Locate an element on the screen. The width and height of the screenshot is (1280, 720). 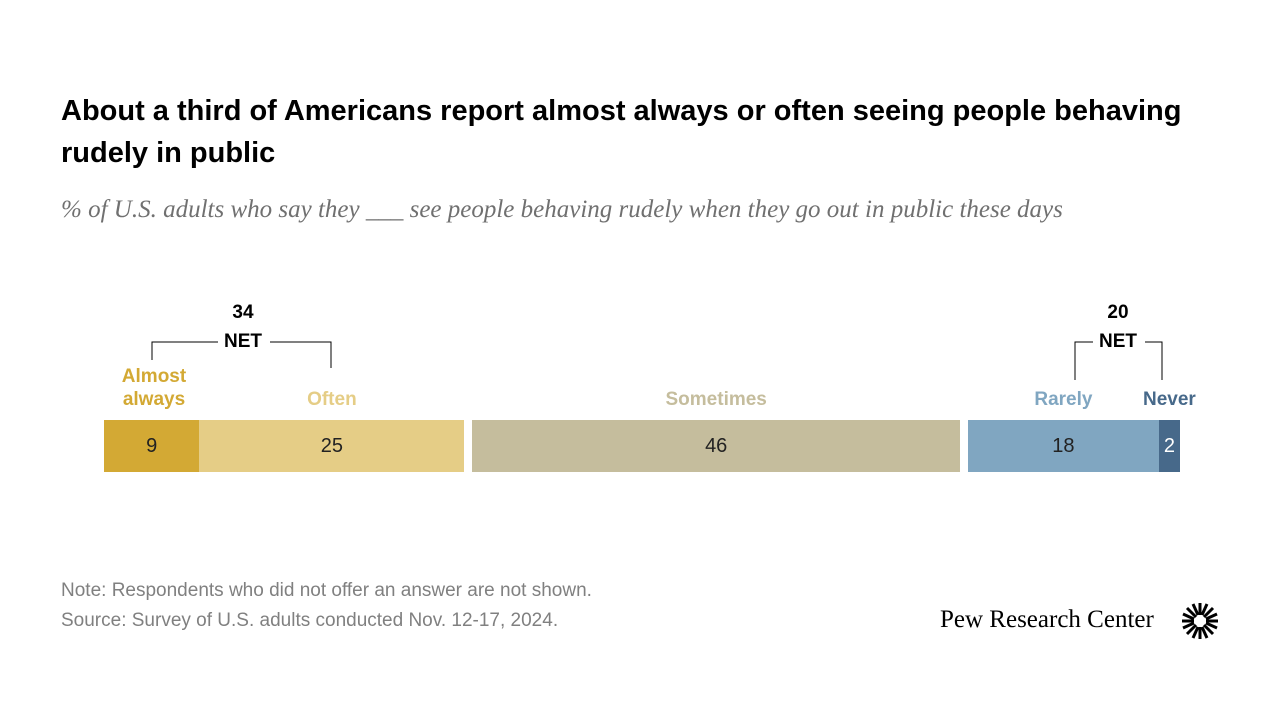
value-label: 18 is located at coordinates (1063, 446).